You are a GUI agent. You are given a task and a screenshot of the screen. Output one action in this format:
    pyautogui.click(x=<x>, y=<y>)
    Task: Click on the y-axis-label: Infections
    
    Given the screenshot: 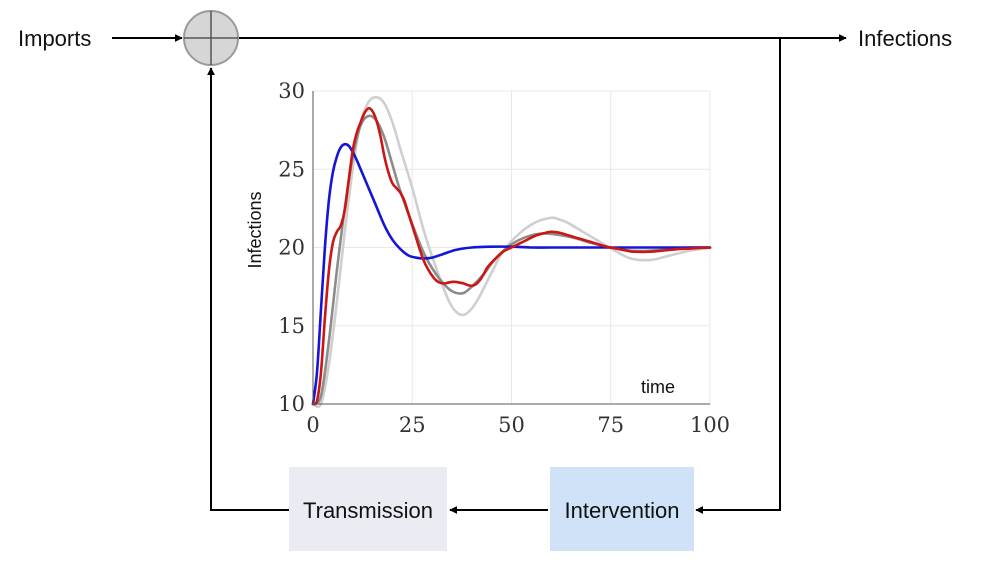 What is the action you would take?
    pyautogui.click(x=255, y=229)
    